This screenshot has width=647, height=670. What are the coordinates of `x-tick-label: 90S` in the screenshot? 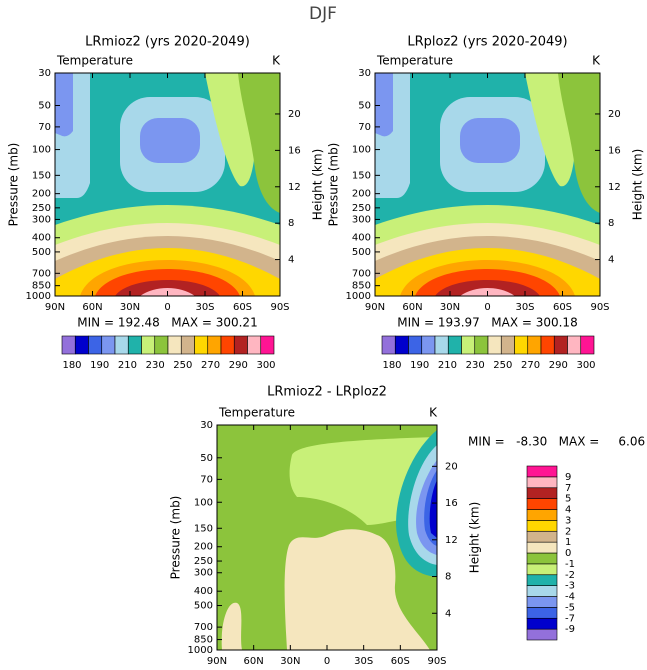 It's located at (436, 661).